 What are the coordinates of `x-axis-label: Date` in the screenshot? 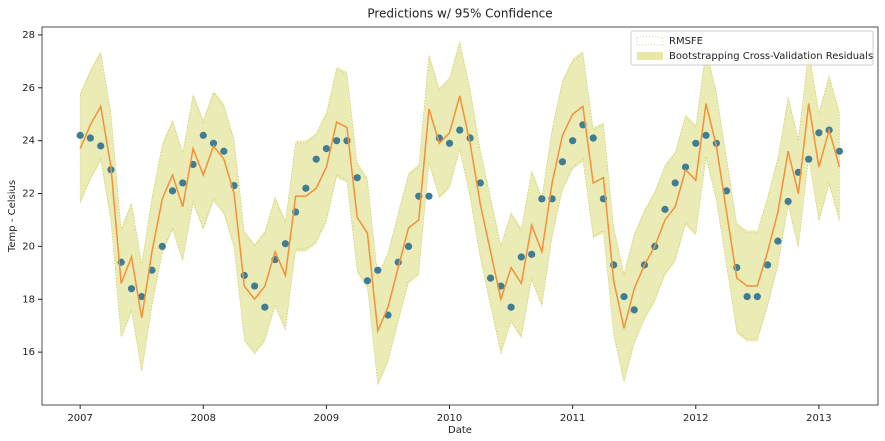 It's located at (460, 430).